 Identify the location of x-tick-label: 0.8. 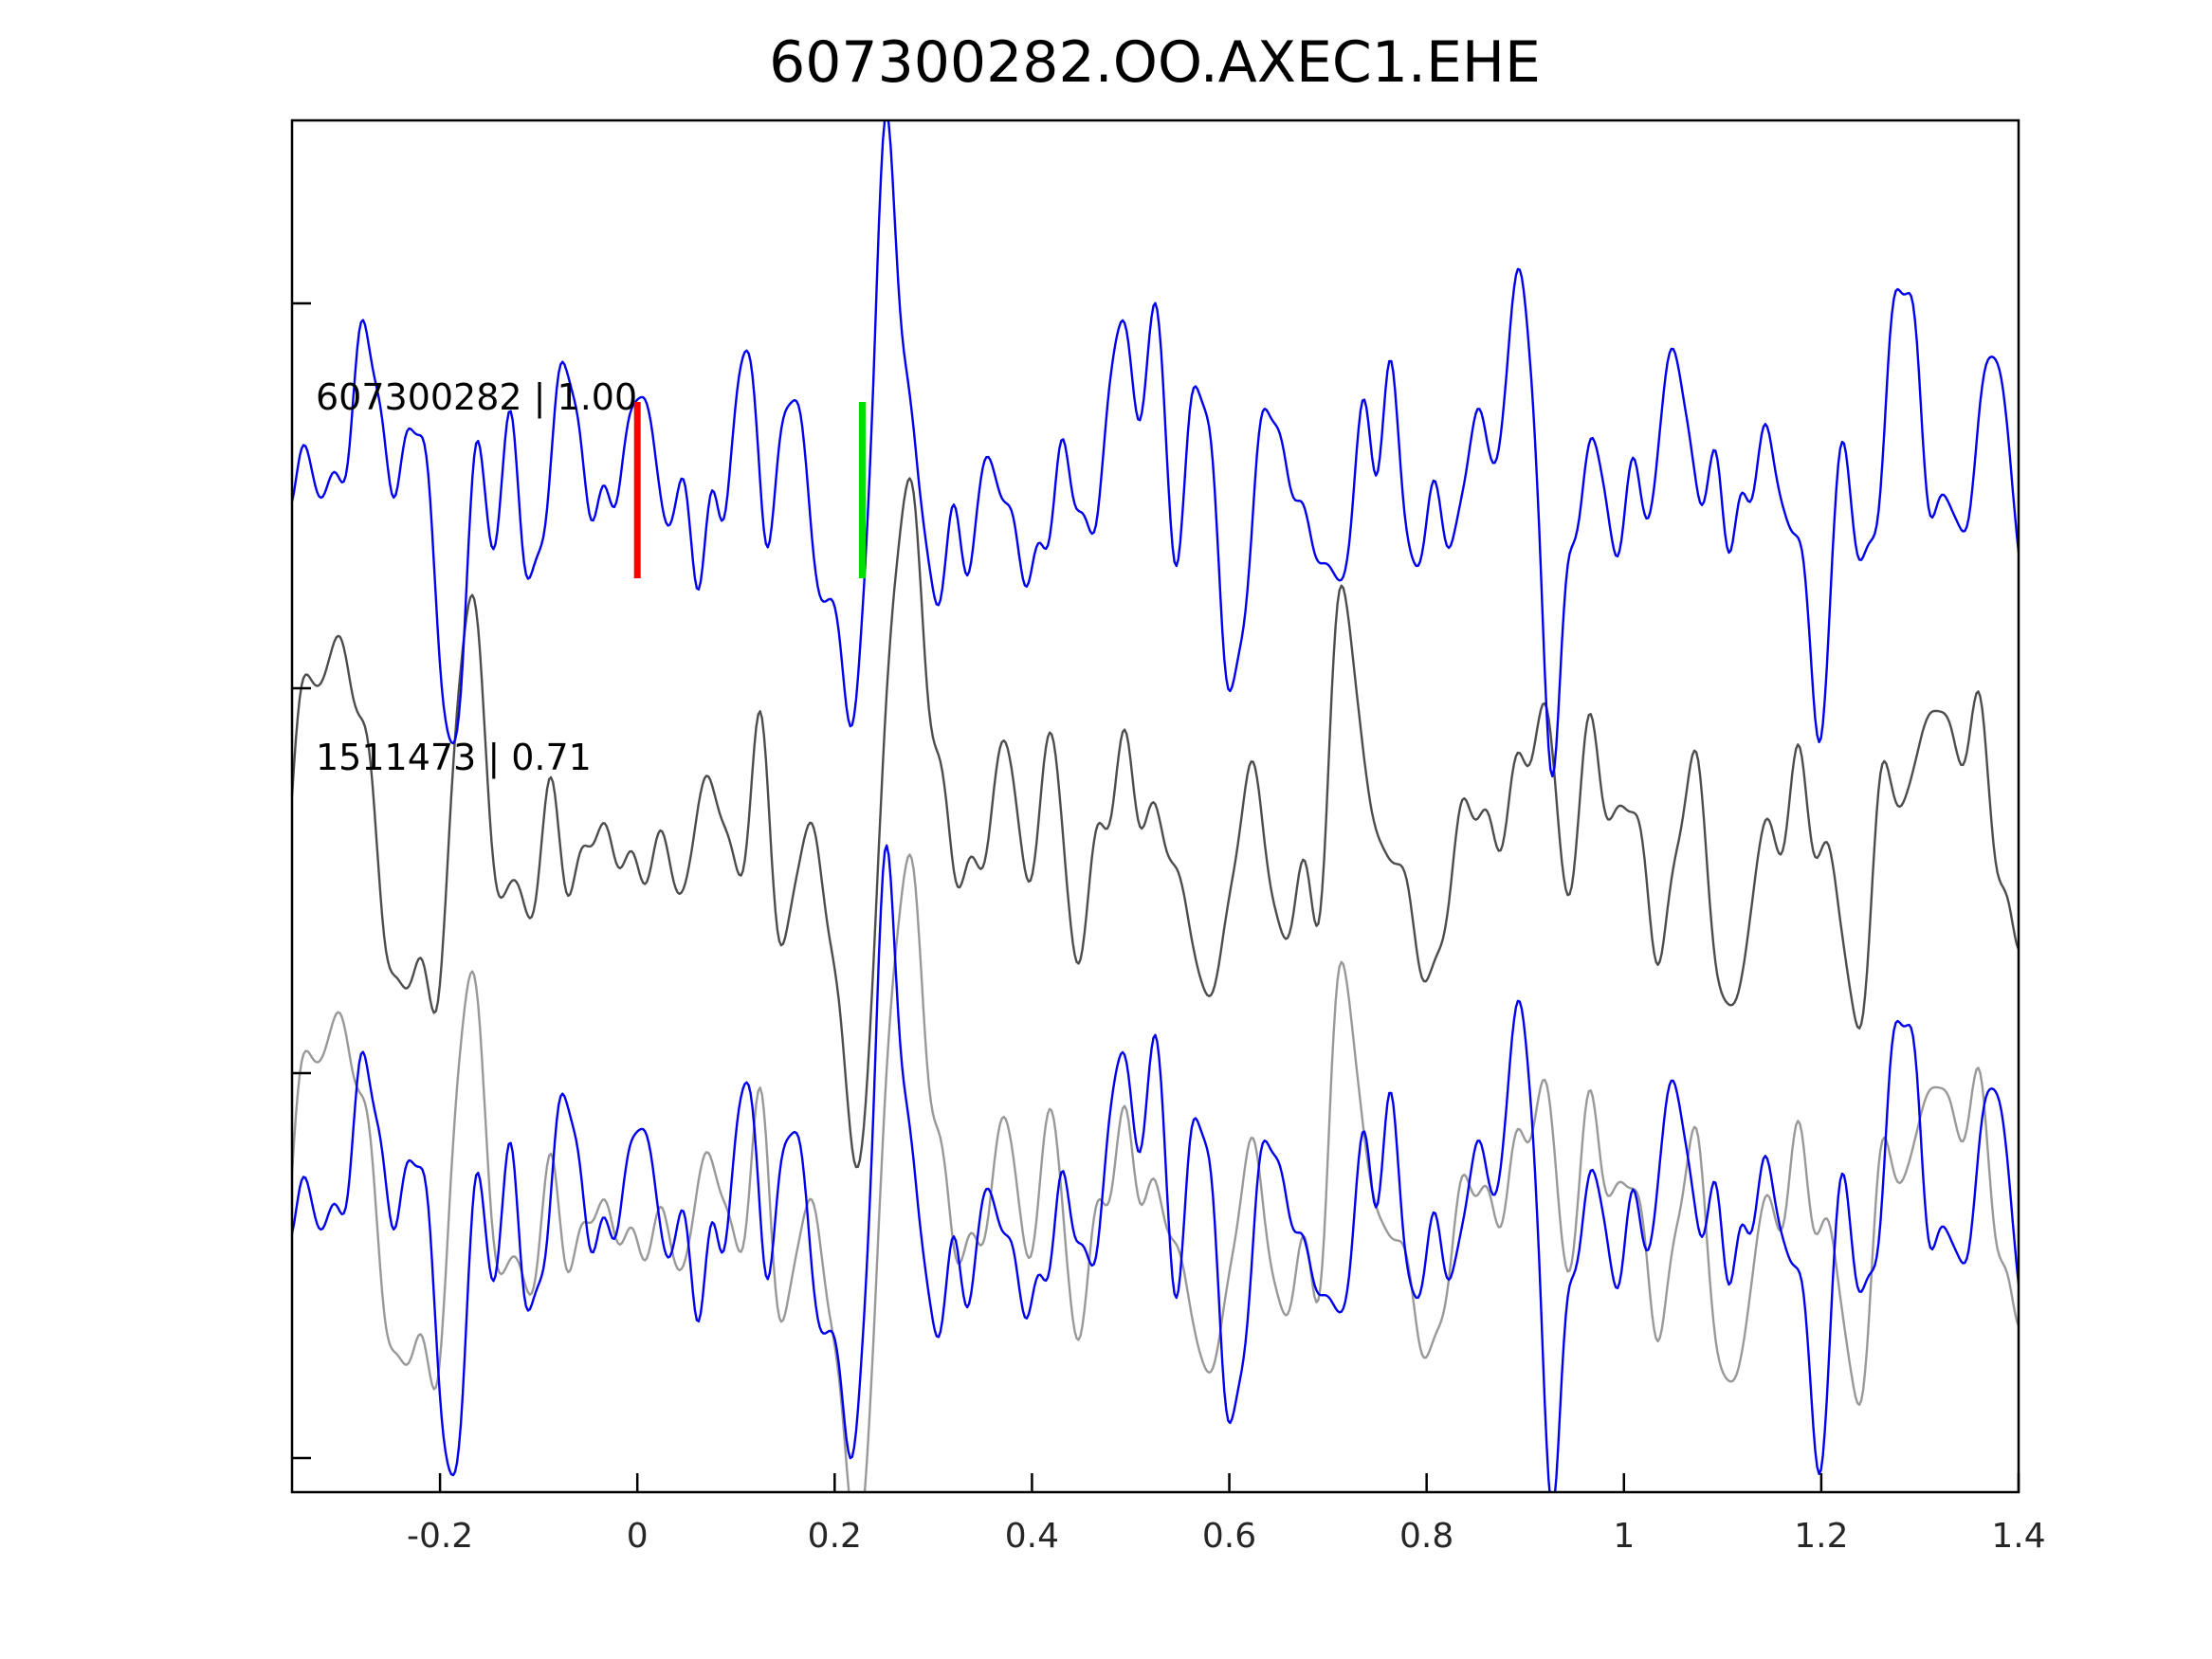
(1426, 1536).